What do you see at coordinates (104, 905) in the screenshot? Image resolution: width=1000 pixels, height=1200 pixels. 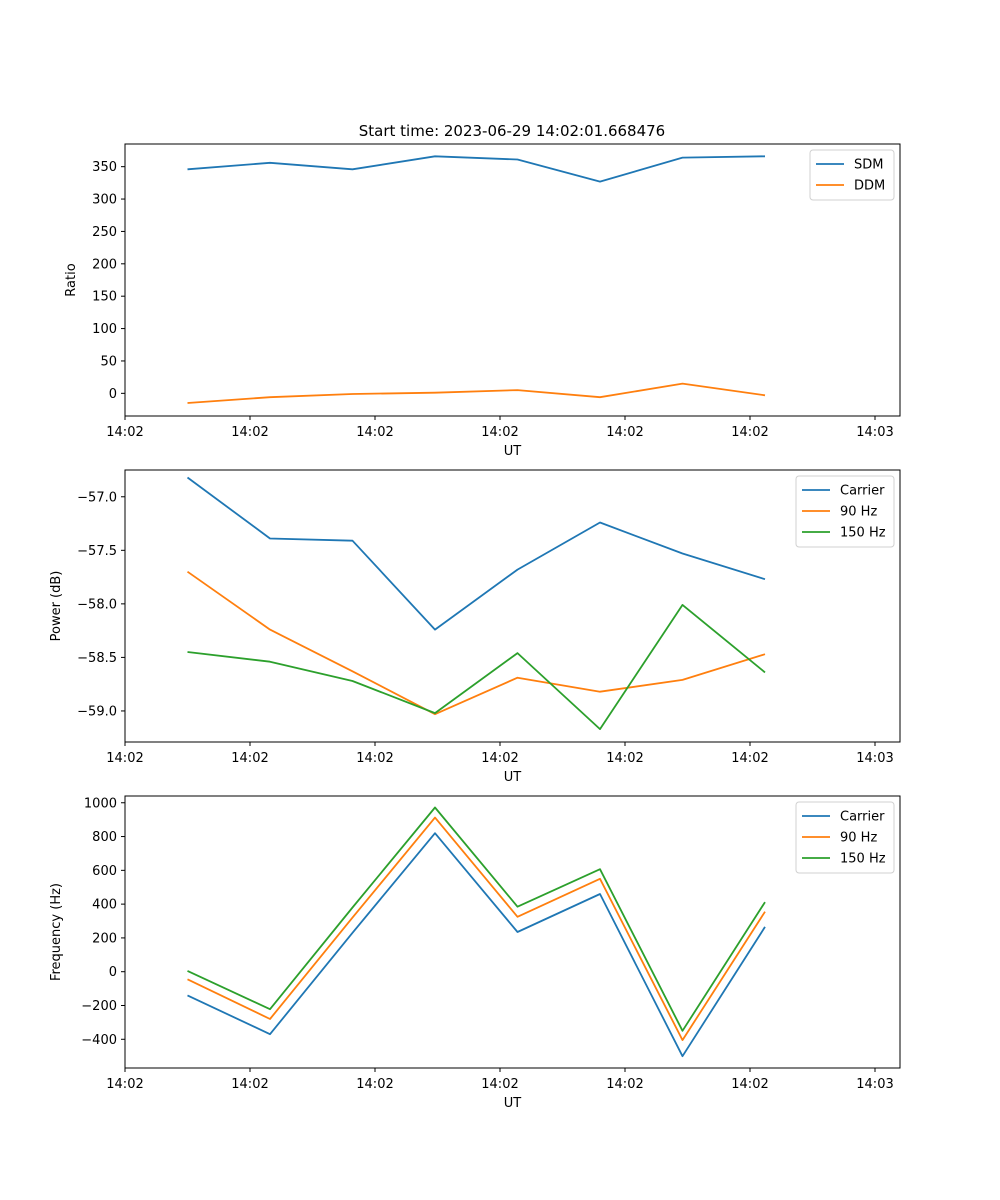 I see `frequency-y-tick-label-3: 400` at bounding box center [104, 905].